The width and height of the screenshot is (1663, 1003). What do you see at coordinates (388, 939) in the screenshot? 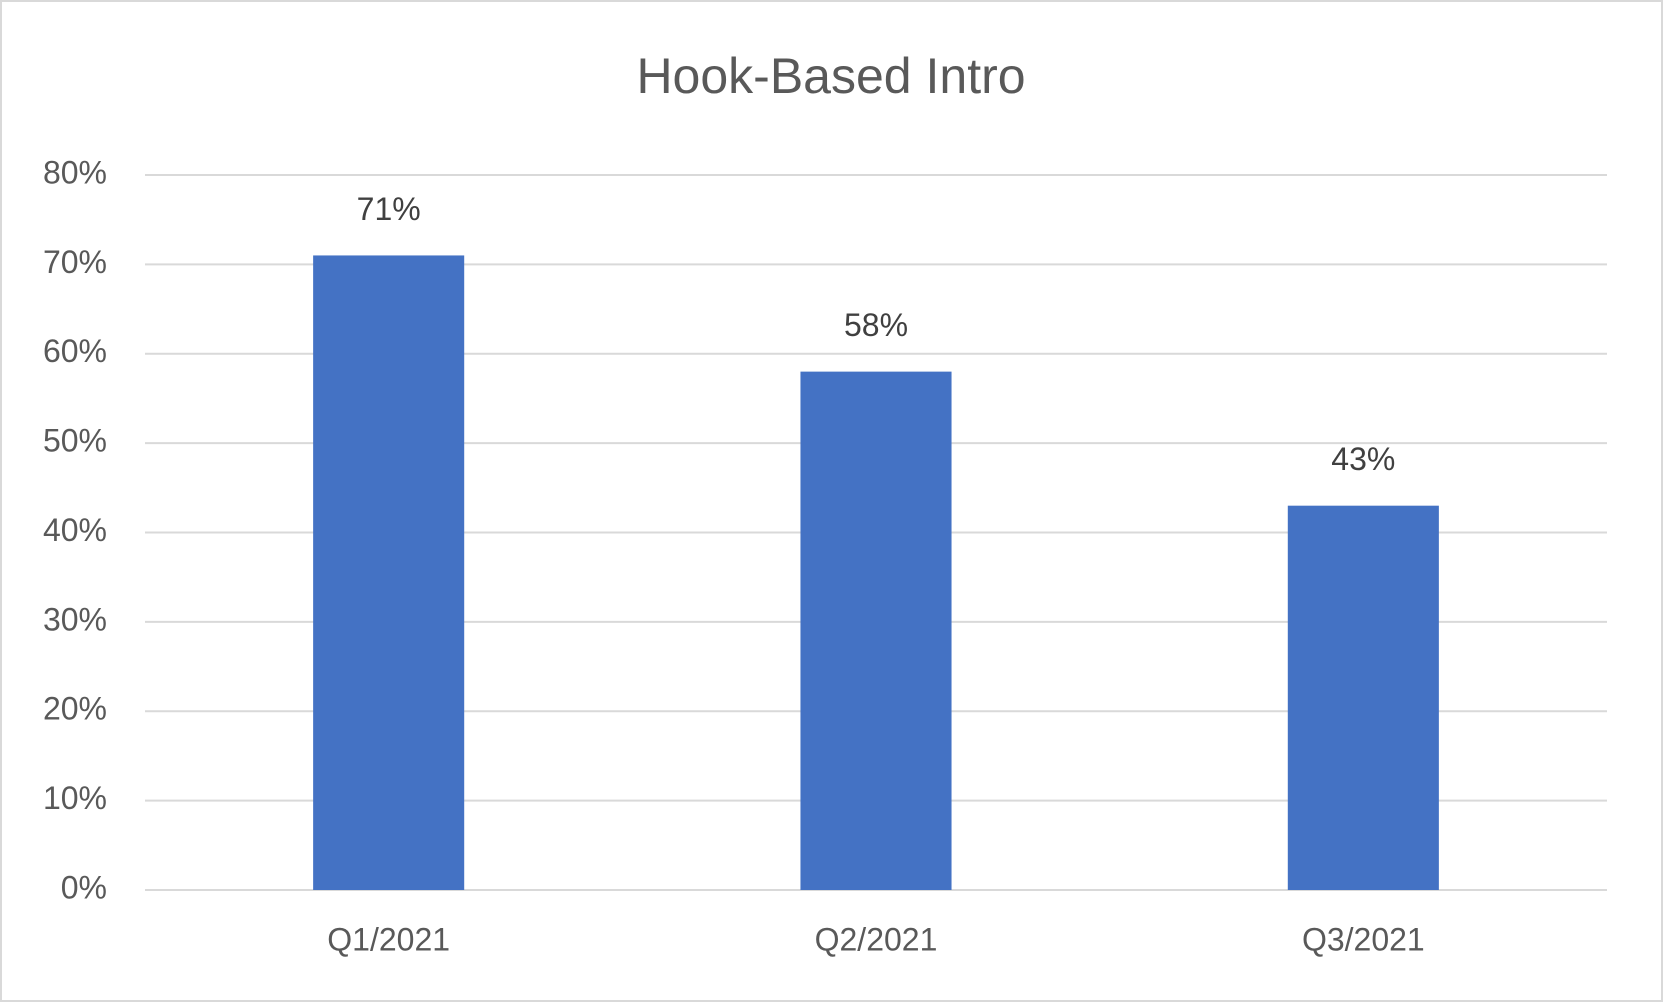
I see `x-tick-label: Q1/2021` at bounding box center [388, 939].